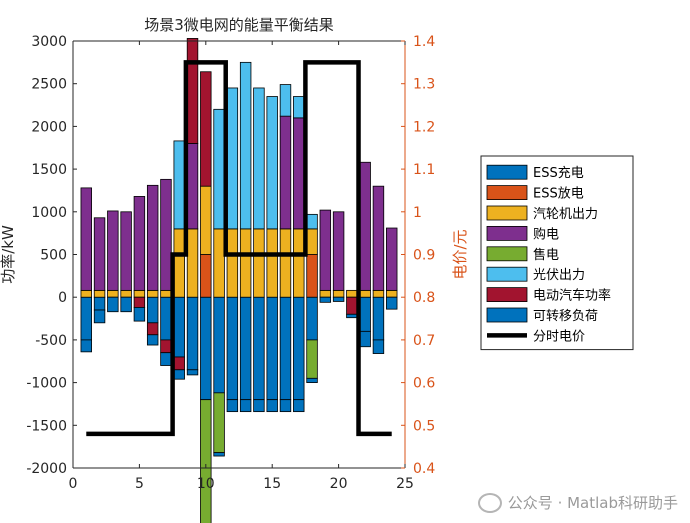 The image size is (690, 523). Describe the element at coordinates (49, 213) in the screenshot. I see `y-tick-label: 1000` at that location.